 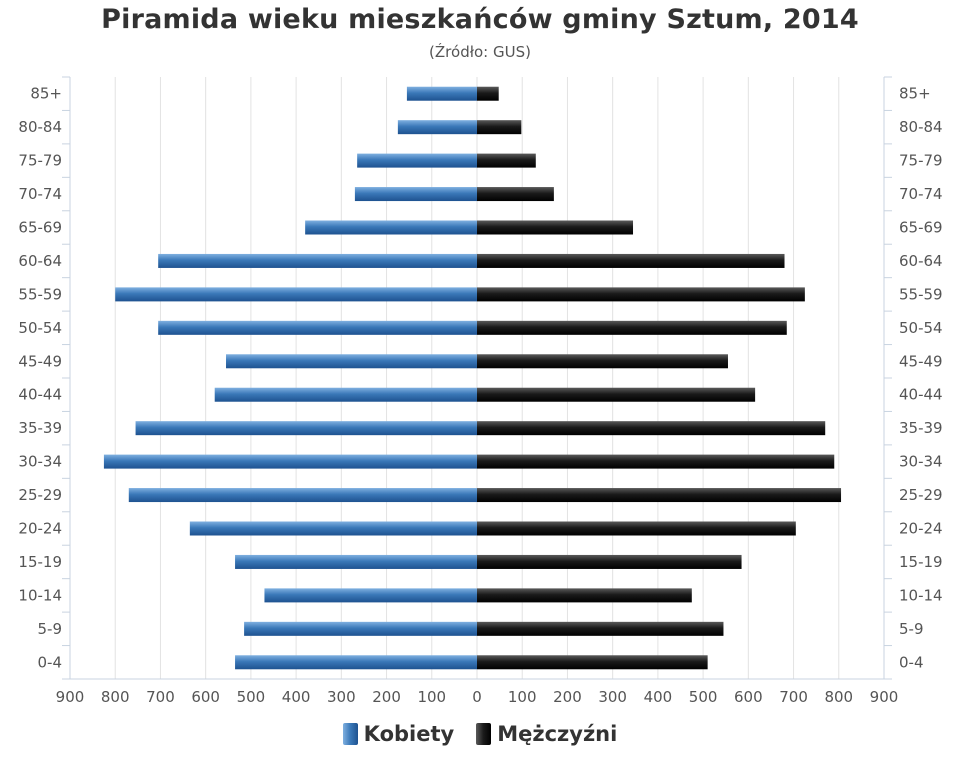 I want to click on y-tick-label-left: 75-79, so click(x=40, y=161).